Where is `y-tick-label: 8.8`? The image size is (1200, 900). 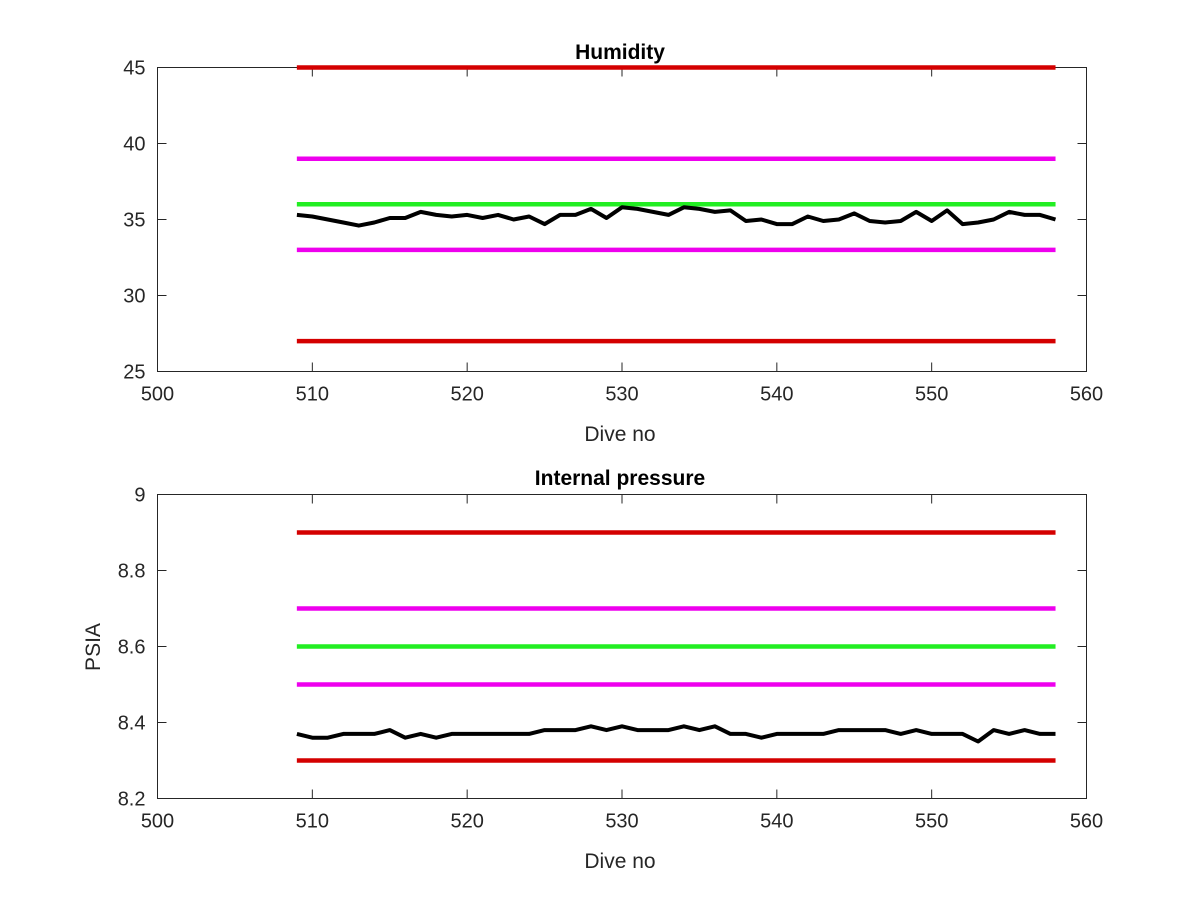
y-tick-label: 8.8 is located at coordinates (132, 572).